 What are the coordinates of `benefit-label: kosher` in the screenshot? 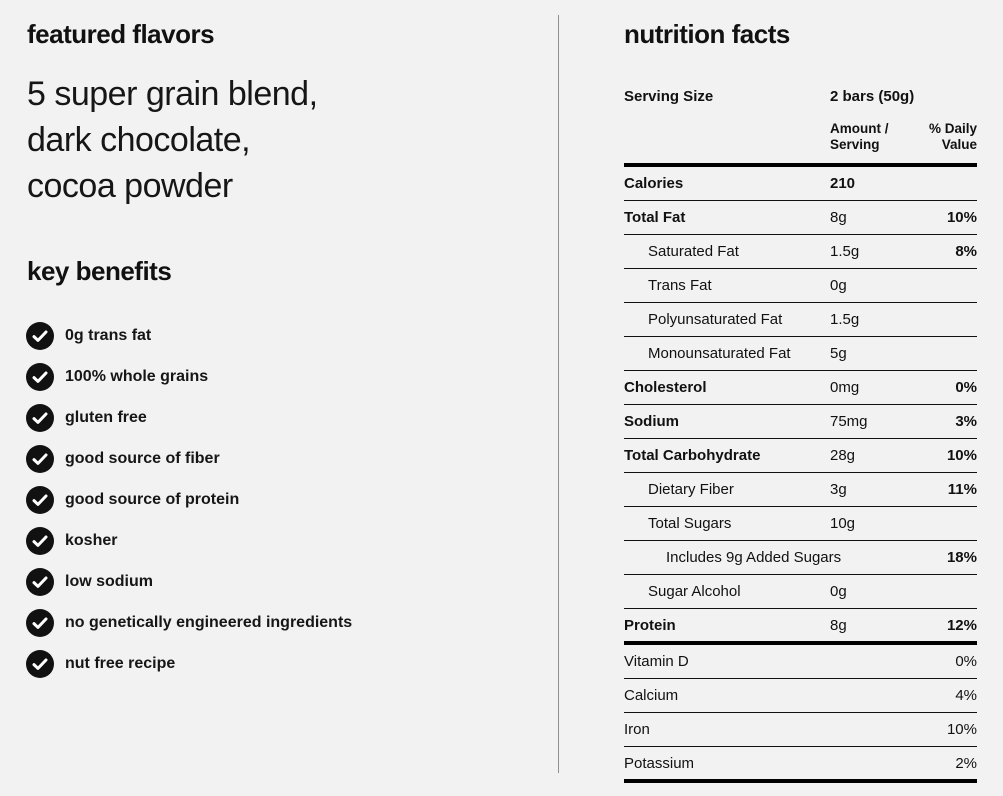 It's located at (91, 540).